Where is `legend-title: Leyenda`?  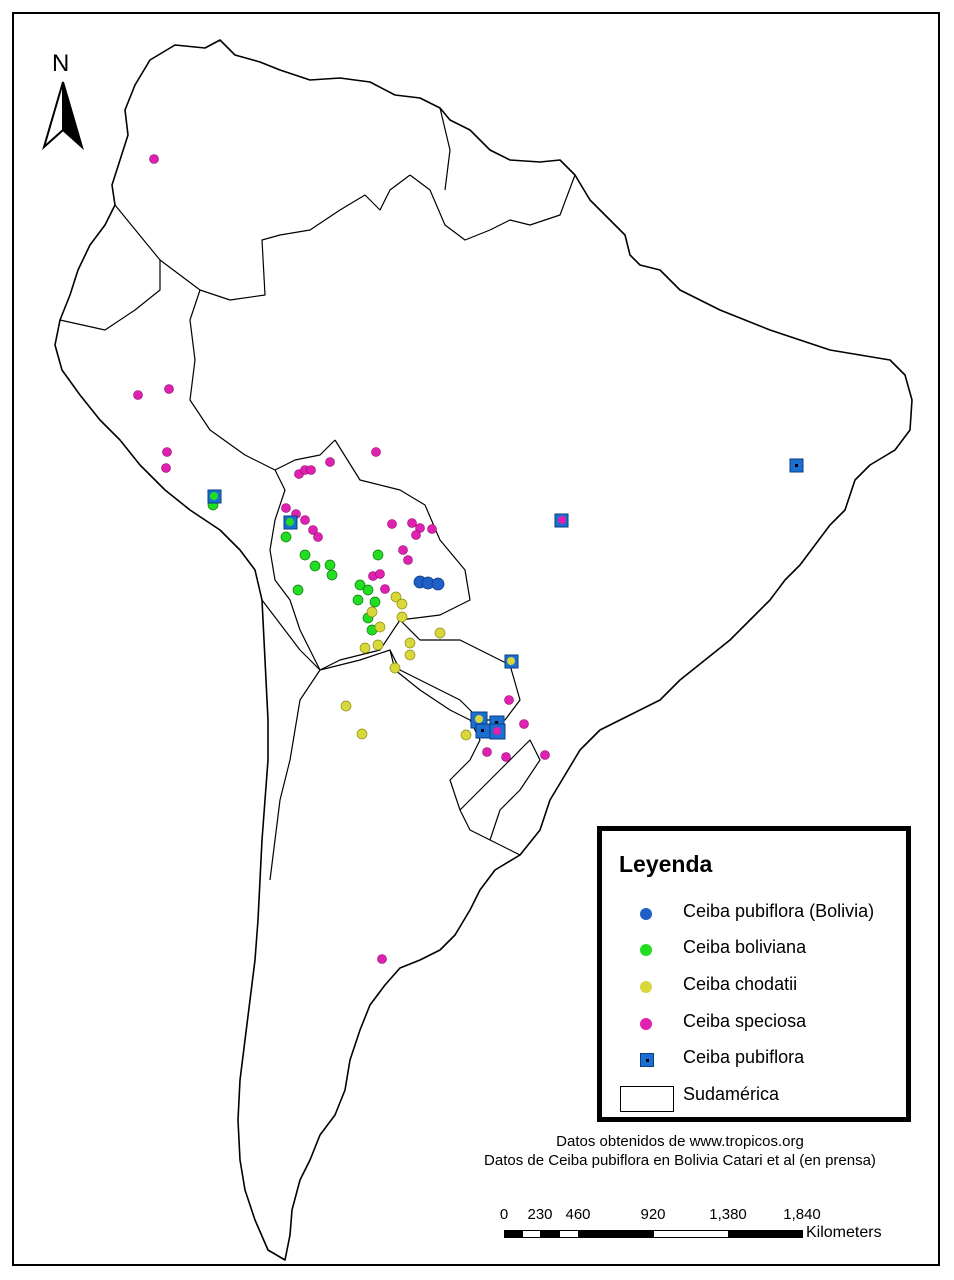 legend-title: Leyenda is located at coordinates (666, 864).